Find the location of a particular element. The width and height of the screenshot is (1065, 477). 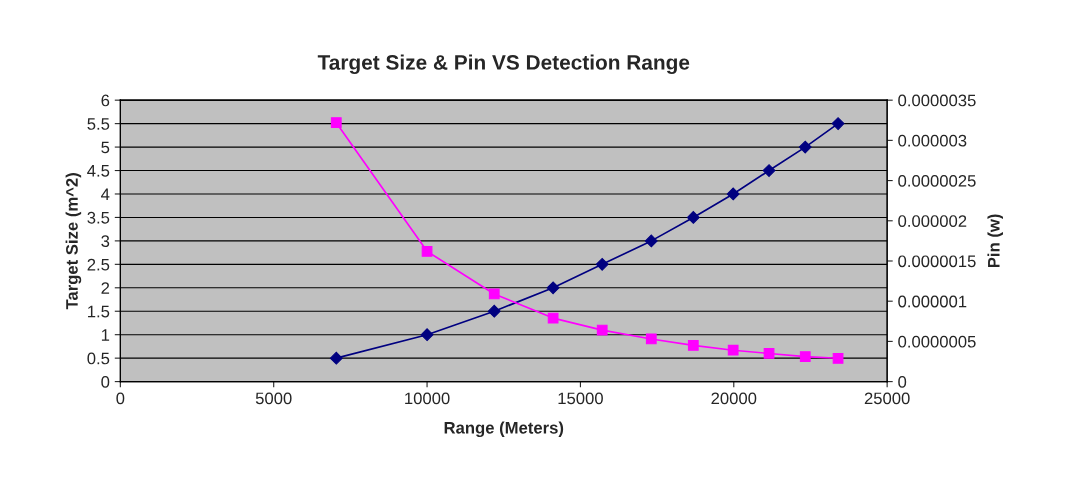

x-tick-label: 25000 is located at coordinates (887, 398).